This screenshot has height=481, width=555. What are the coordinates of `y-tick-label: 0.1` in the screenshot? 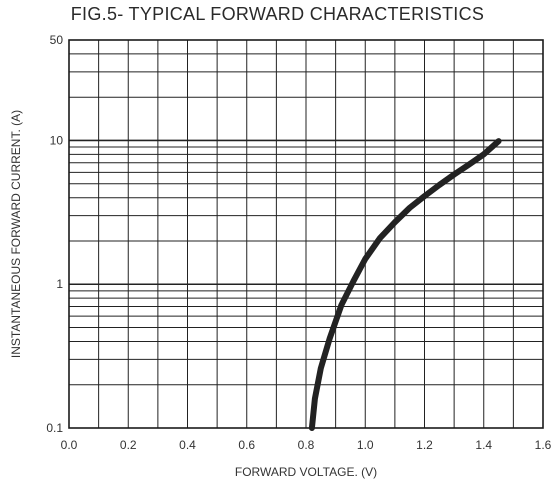 It's located at (54, 428).